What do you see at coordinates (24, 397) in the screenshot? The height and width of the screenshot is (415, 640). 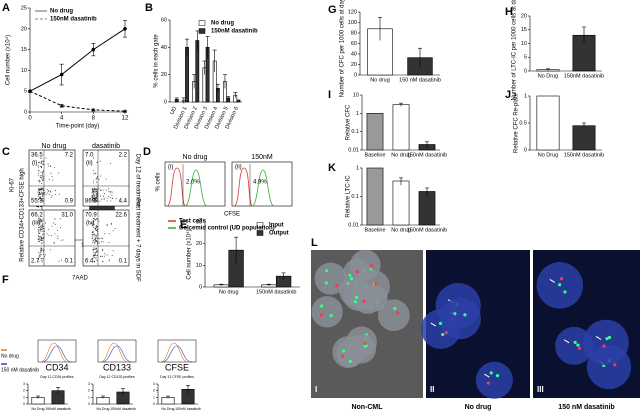 I see `y-tick-label: 1` at bounding box center [24, 397].